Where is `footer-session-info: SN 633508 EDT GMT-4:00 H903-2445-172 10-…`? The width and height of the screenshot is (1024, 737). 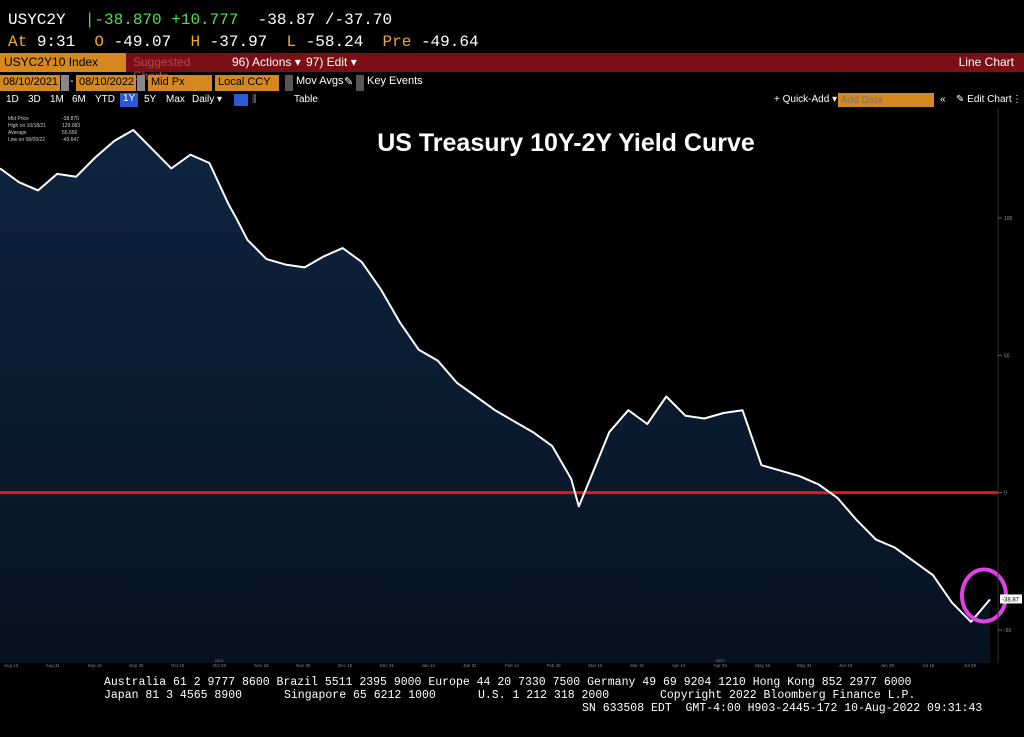 footer-session-info: SN 633508 EDT GMT-4:00 H903-2445-172 10-… is located at coordinates (782, 708).